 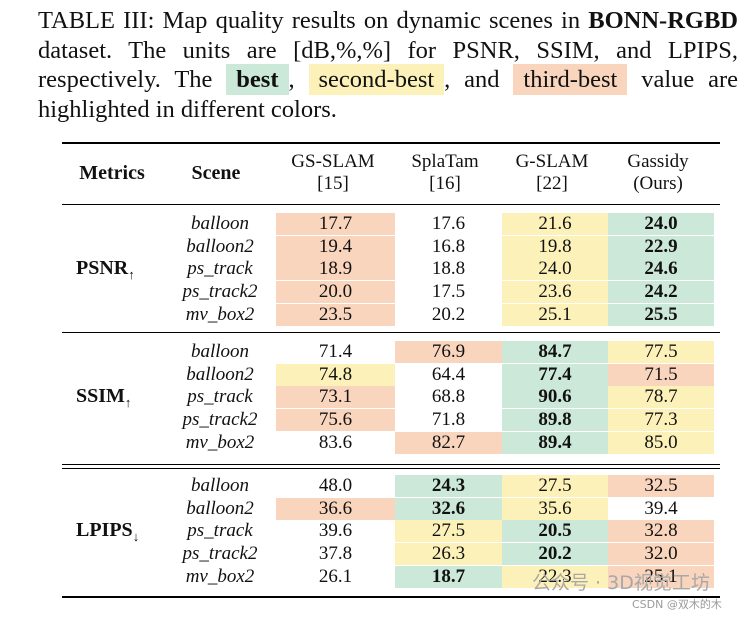 I want to click on value-cell: 26.1, so click(x=335, y=576).